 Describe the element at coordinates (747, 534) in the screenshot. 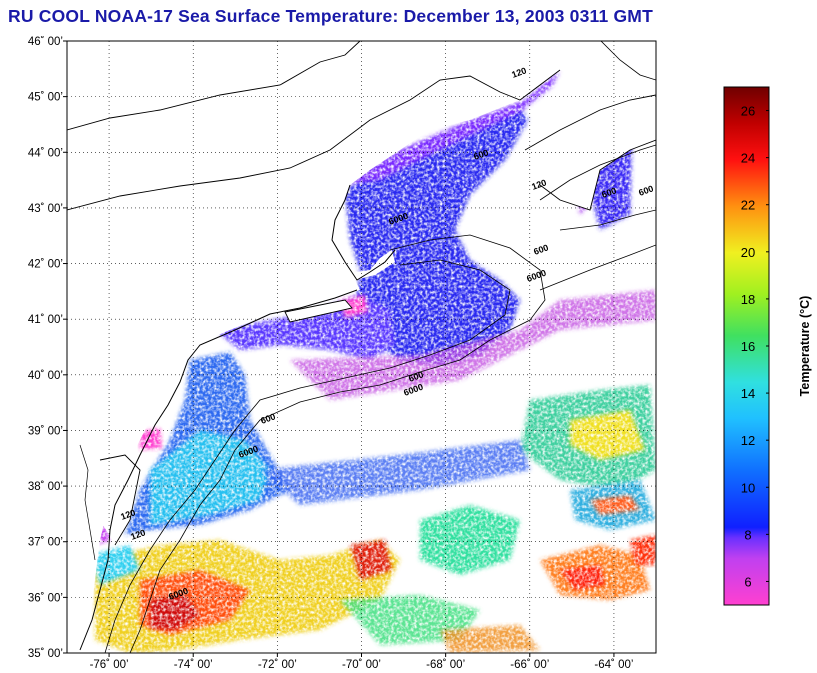

I see `colorbar-tick-label: 8` at that location.